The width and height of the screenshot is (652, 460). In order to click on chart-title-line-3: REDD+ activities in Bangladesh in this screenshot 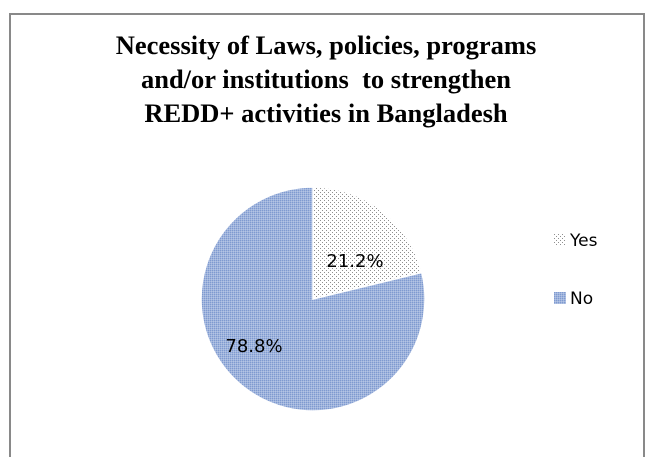, I will do `click(326, 113)`.